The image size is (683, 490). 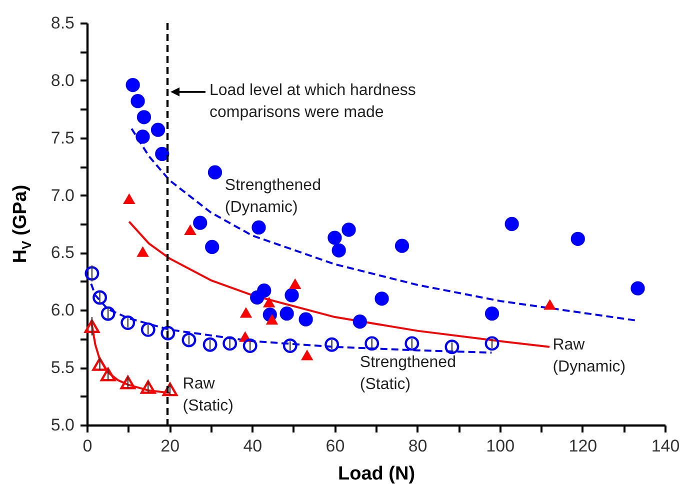 What do you see at coordinates (583, 446) in the screenshot?
I see `x-tick-label: 120` at bounding box center [583, 446].